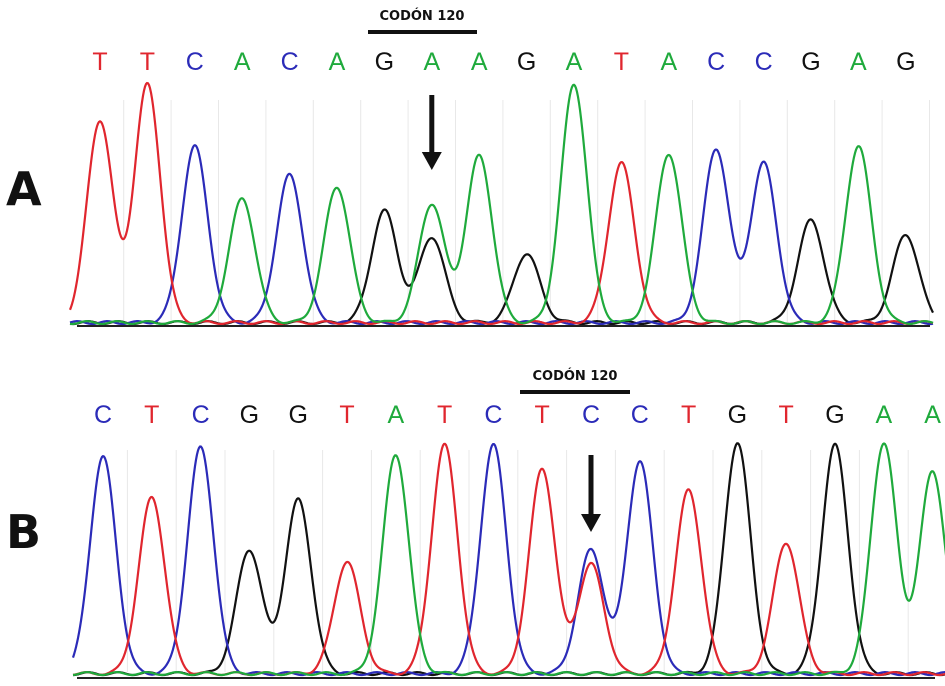  What do you see at coordinates (422, 16) in the screenshot?
I see `panel-a-codon-label: CODÓN 120` at bounding box center [422, 16].